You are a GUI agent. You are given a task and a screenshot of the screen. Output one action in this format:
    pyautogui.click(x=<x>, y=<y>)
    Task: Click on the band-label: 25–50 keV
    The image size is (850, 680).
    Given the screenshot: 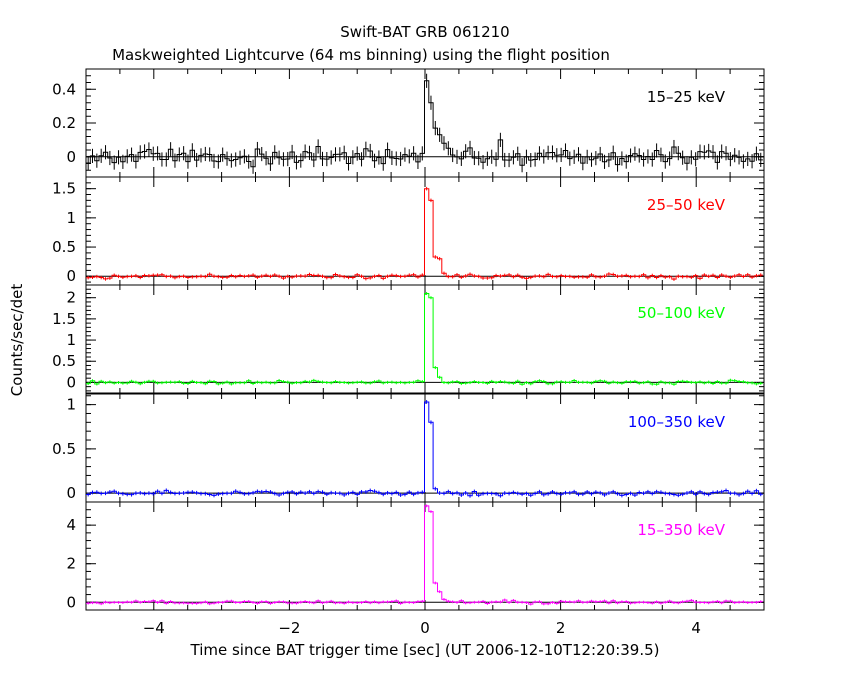 What is the action you would take?
    pyautogui.click(x=686, y=205)
    